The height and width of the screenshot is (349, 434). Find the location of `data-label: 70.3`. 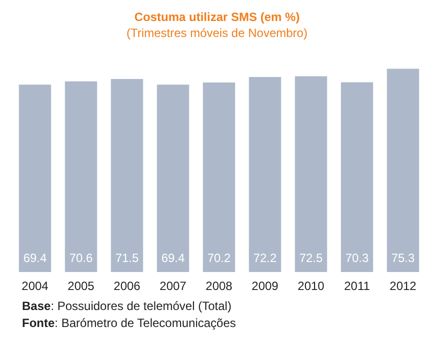

data-label: 70.3 is located at coordinates (357, 258).